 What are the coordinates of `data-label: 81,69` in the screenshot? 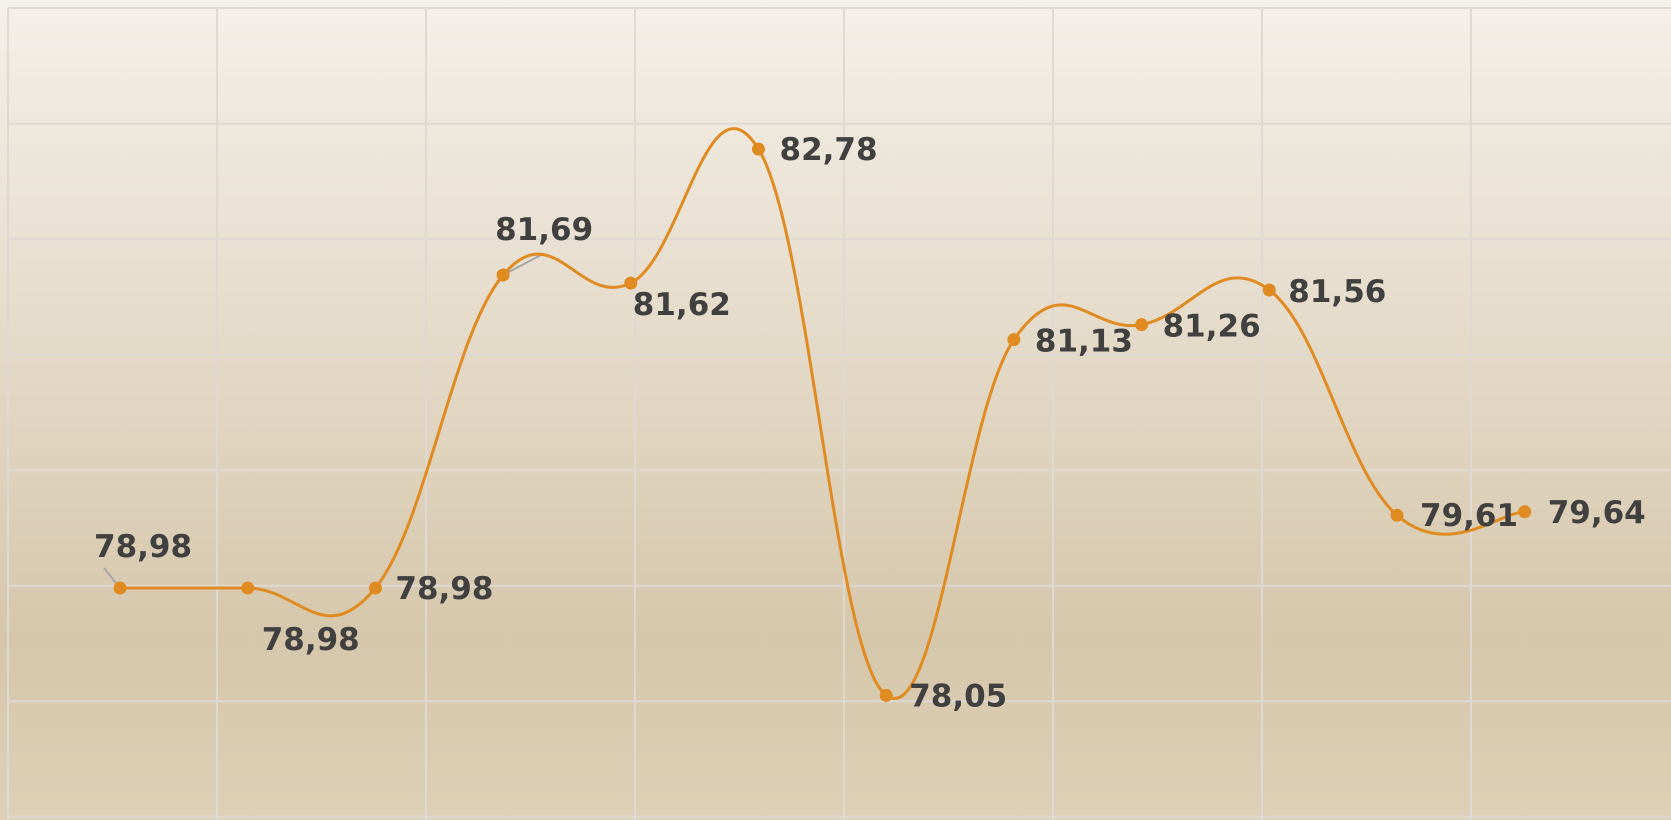 It's located at (544, 230).